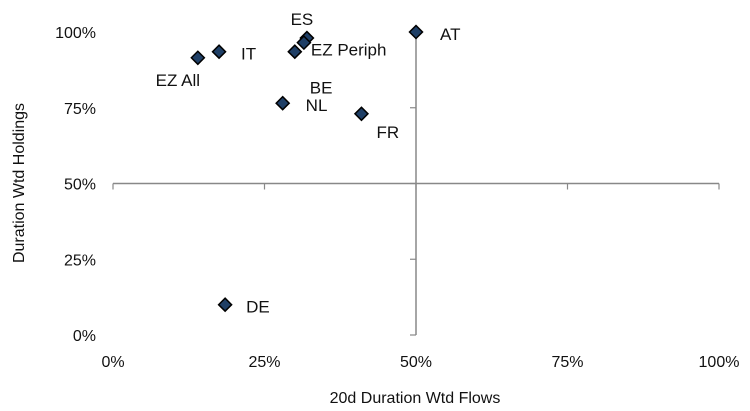 Image resolution: width=750 pixels, height=411 pixels. Describe the element at coordinates (387, 132) in the screenshot. I see `point-label: FR` at that location.